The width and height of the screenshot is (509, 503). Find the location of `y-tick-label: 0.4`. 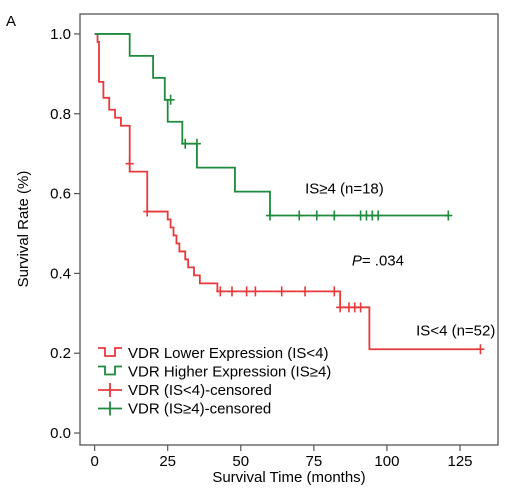

y-tick-label: 0.4 is located at coordinates (60, 273).